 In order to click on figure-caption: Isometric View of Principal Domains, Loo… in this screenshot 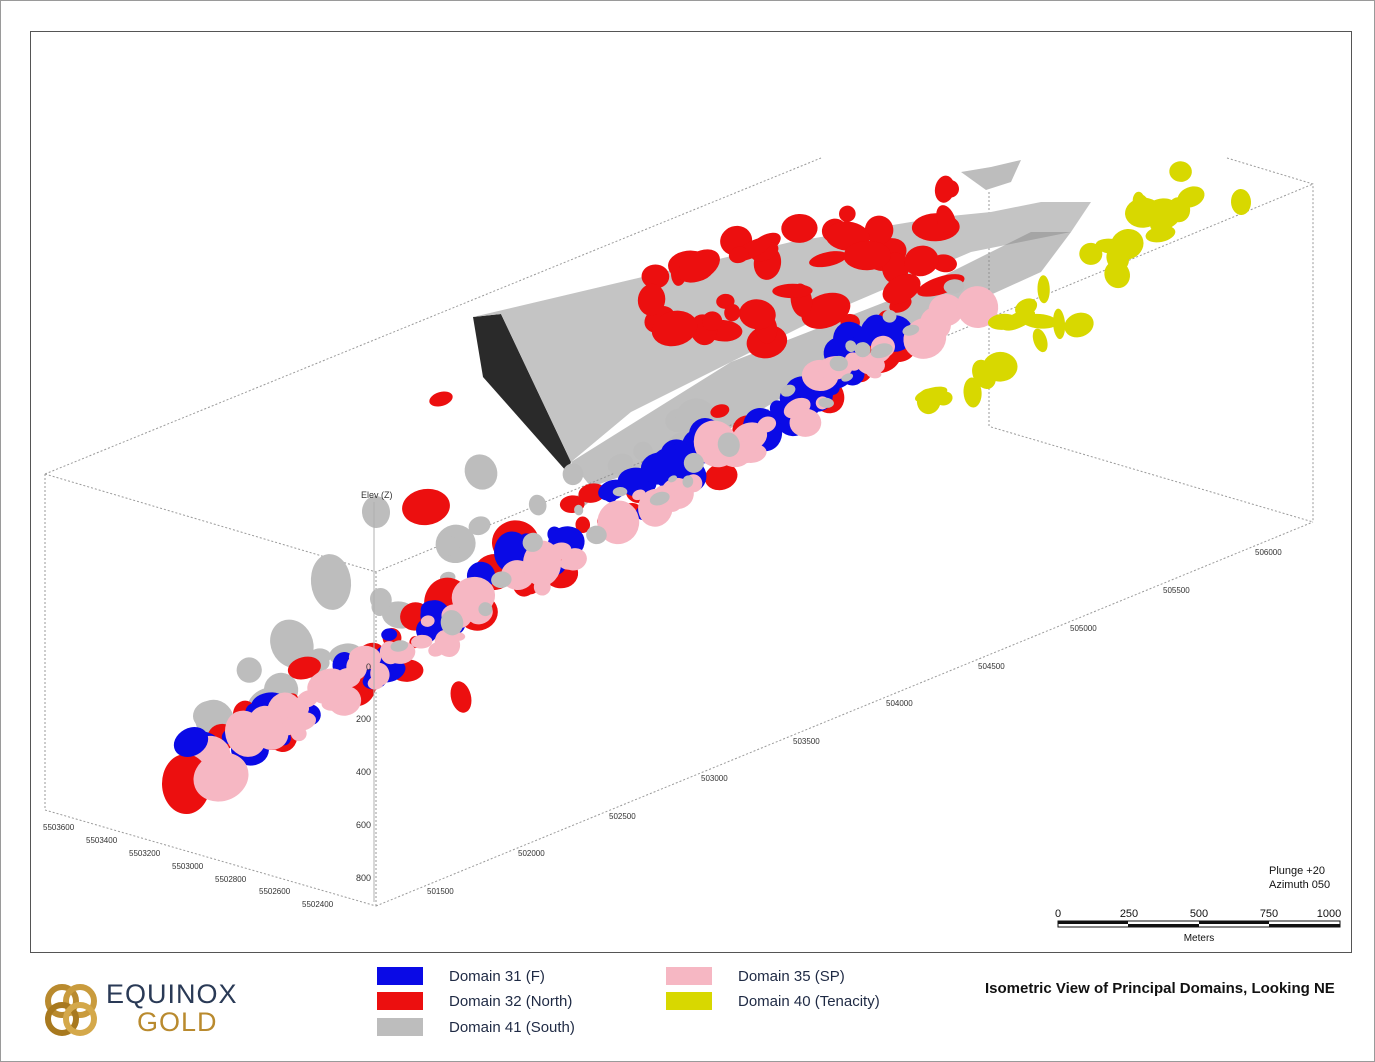, I will do `click(1160, 988)`.